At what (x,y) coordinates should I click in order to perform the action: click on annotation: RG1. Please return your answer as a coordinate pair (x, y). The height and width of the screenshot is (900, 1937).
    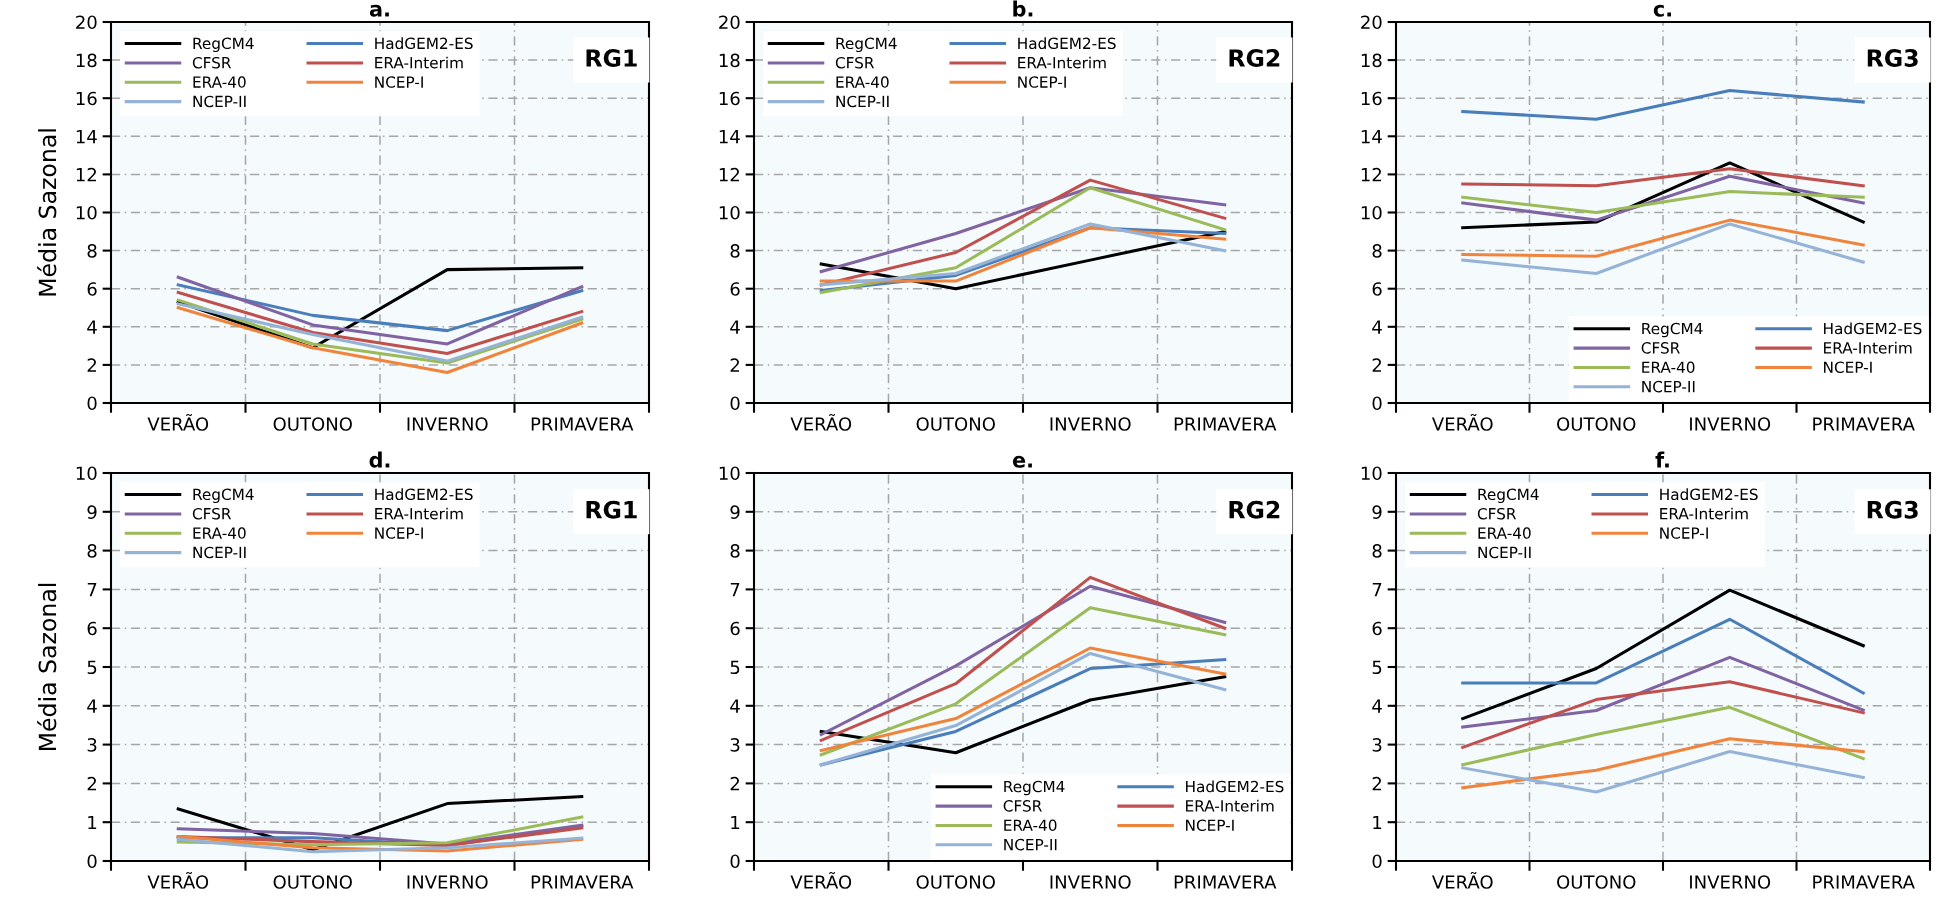
    Looking at the image, I should click on (611, 509).